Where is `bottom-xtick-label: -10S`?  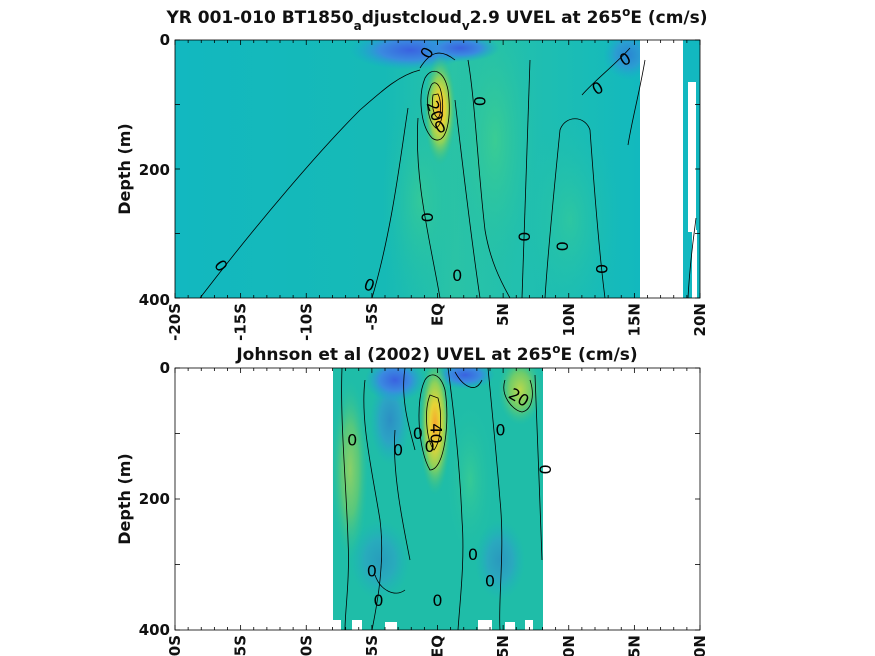 bottom-xtick-label: -10S is located at coordinates (306, 645).